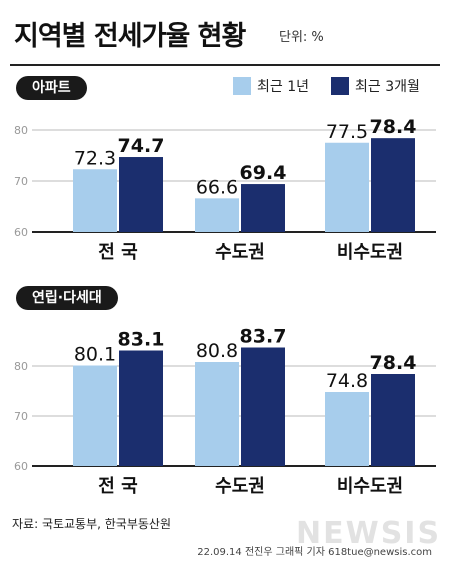 This screenshot has height=570, width=450. I want to click on data-label: 74.8, so click(347, 381).